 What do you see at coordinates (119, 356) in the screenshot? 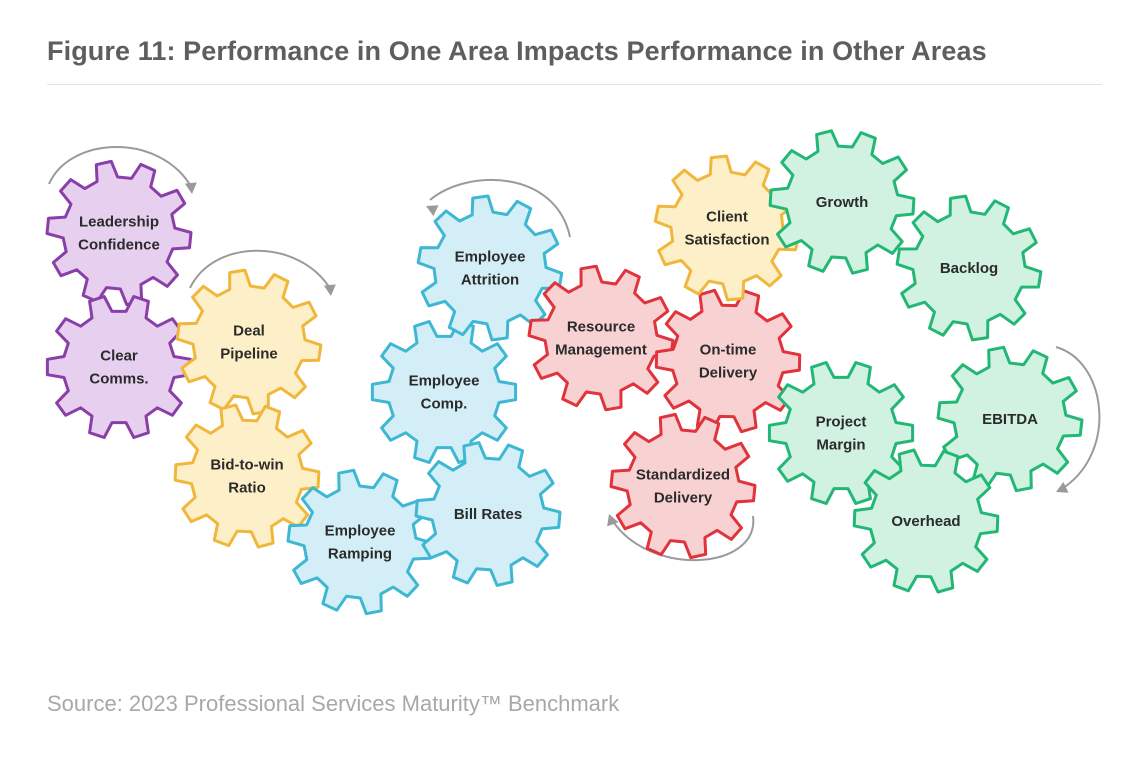
I see `gear-label: Clear` at bounding box center [119, 356].